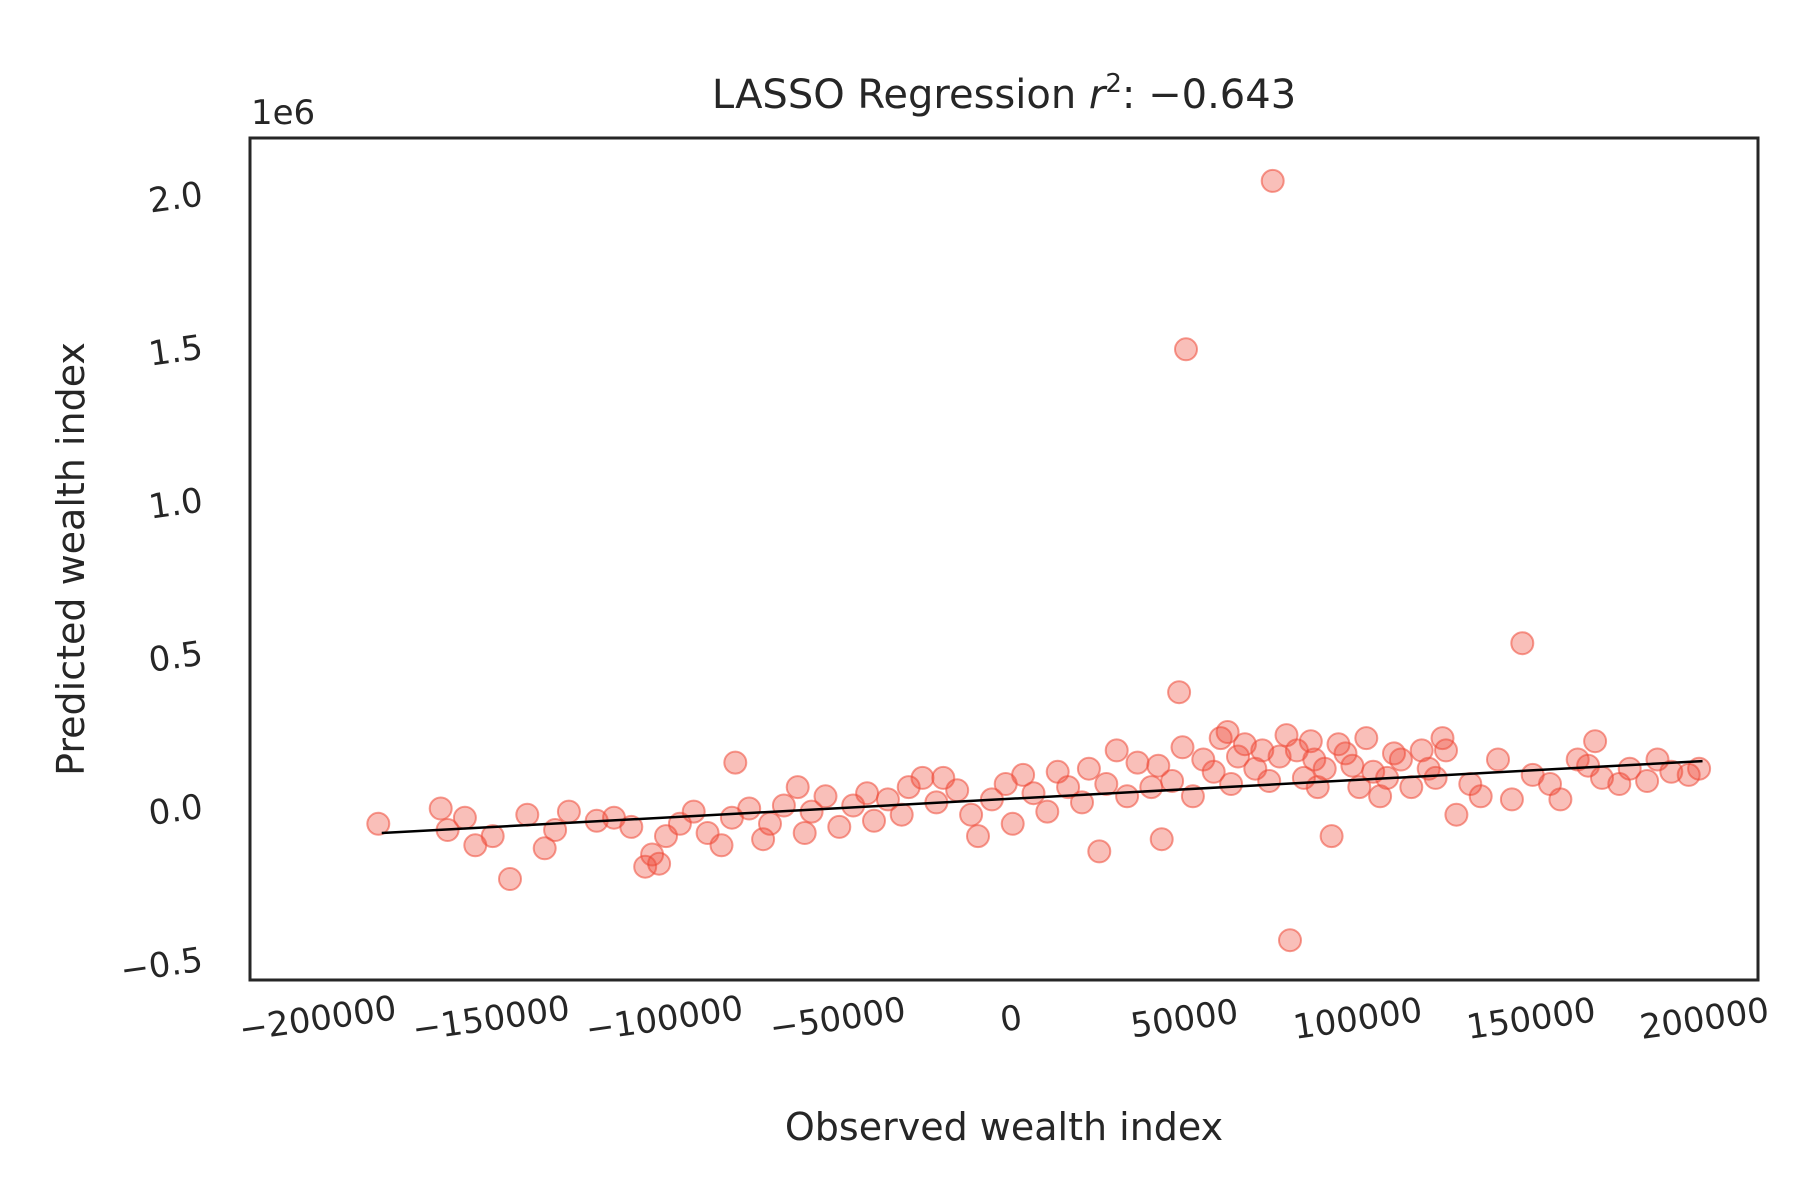 This screenshot has width=1800, height=1200. What do you see at coordinates (283, 113) in the screenshot?
I see `y-offset-label: 1e6` at bounding box center [283, 113].